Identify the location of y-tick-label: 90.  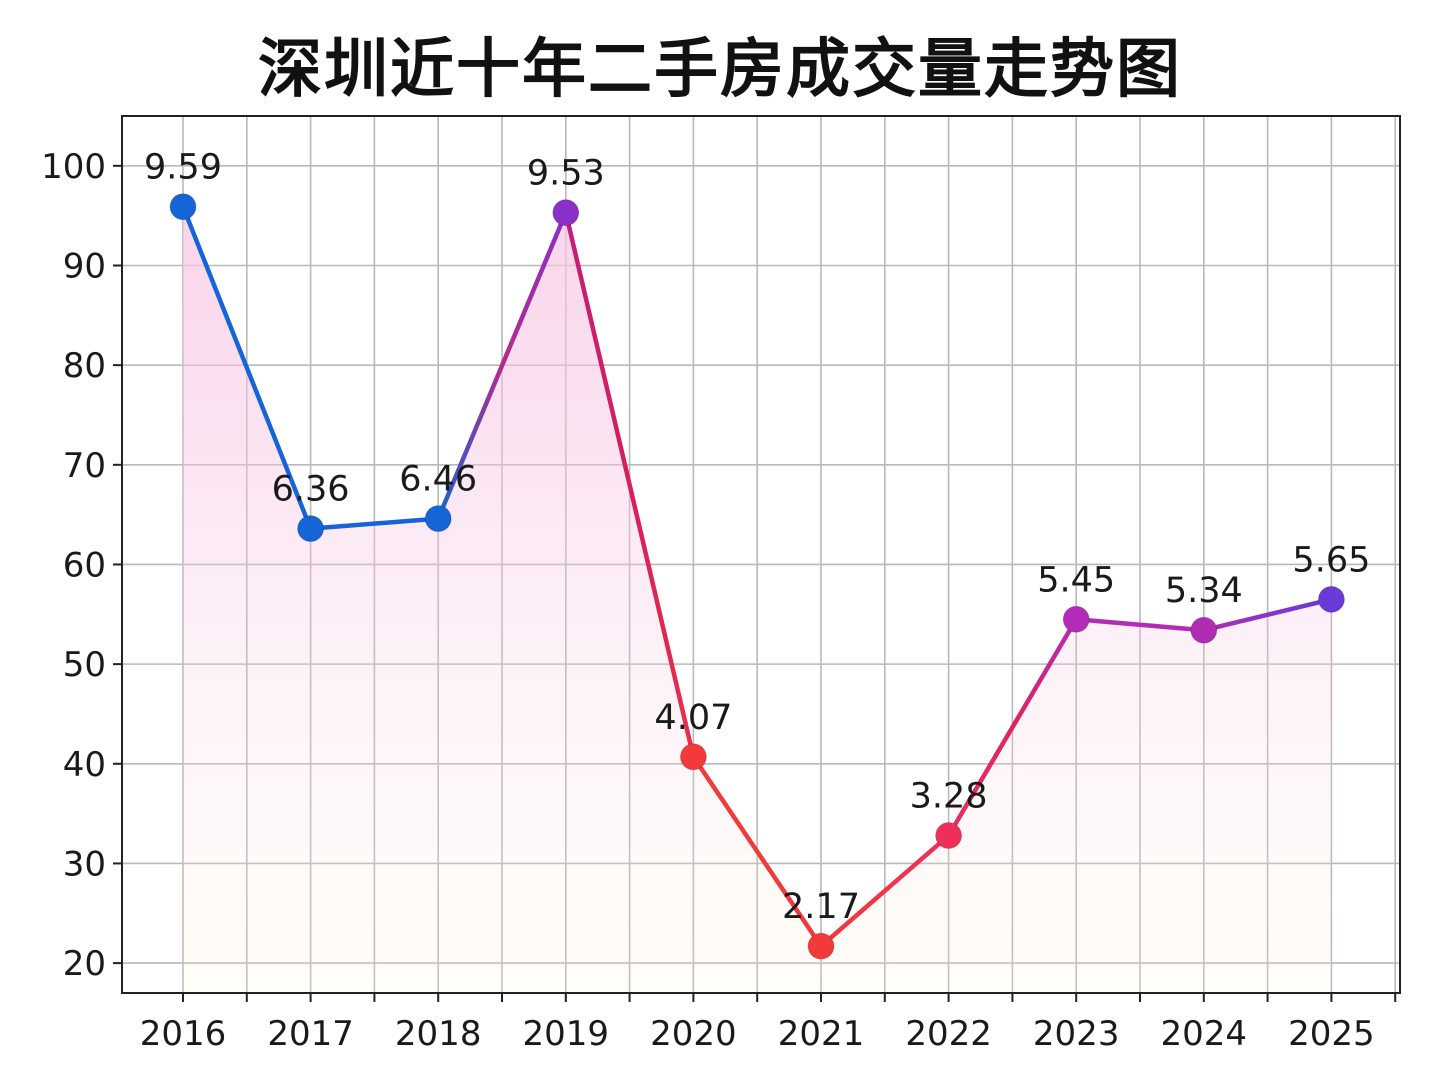
(84, 266).